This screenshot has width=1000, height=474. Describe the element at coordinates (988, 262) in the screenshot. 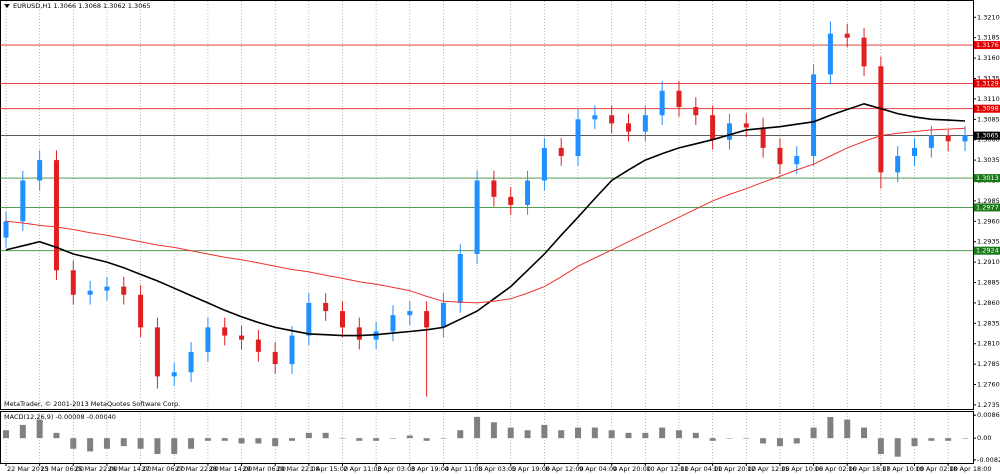

I see `y-tick-label: 1.2910` at that location.